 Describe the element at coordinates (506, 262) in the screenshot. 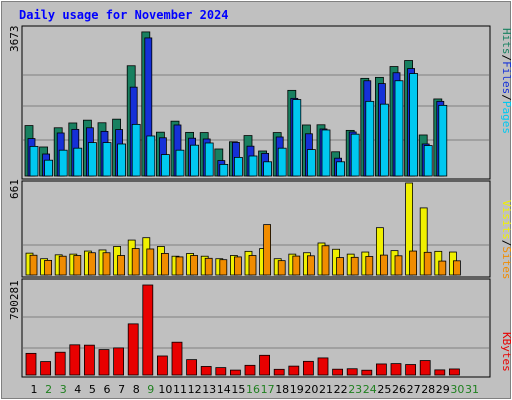

I see `legend-item-sites: Sites` at that location.